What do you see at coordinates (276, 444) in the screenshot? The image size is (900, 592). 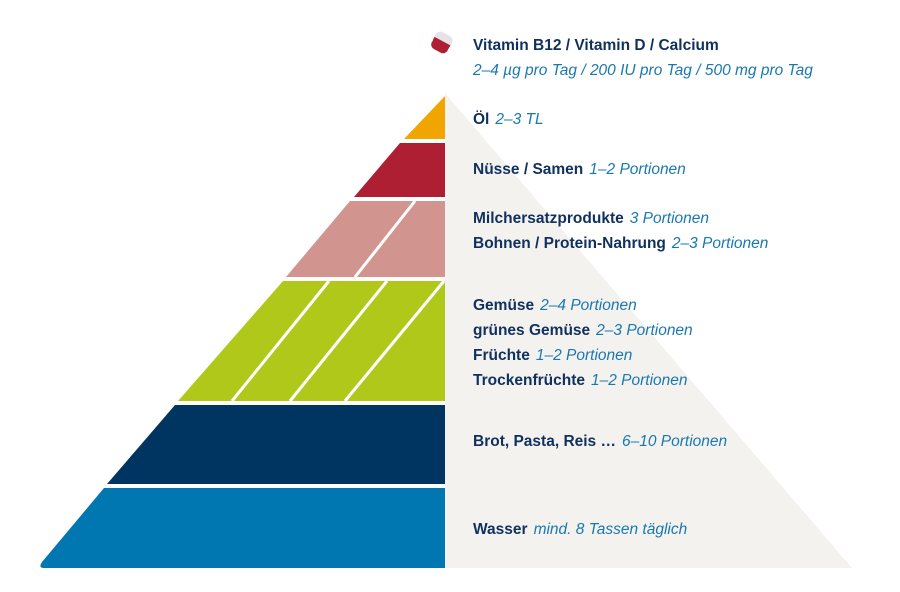 I see `level-grains` at bounding box center [276, 444].